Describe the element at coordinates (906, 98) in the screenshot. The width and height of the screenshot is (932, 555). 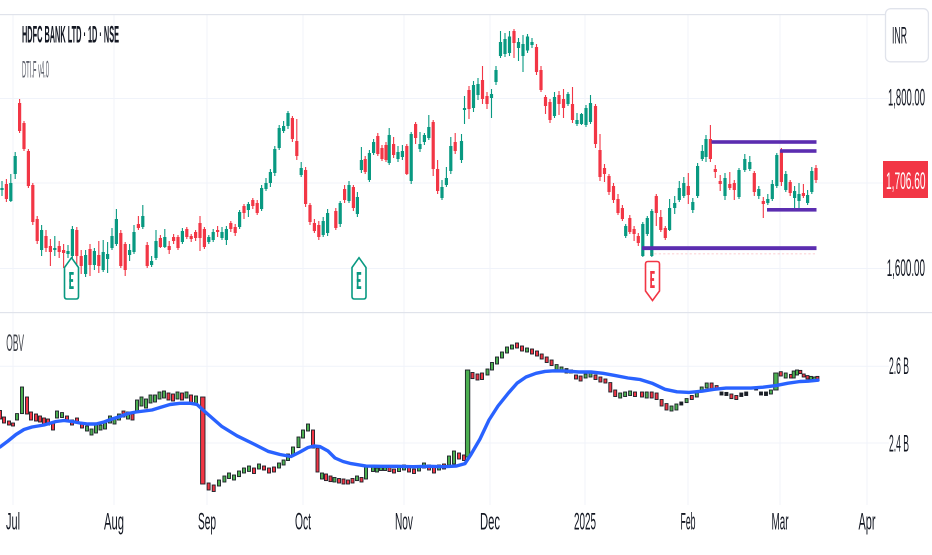
I see `svg-text: 1,800.00` at that location.